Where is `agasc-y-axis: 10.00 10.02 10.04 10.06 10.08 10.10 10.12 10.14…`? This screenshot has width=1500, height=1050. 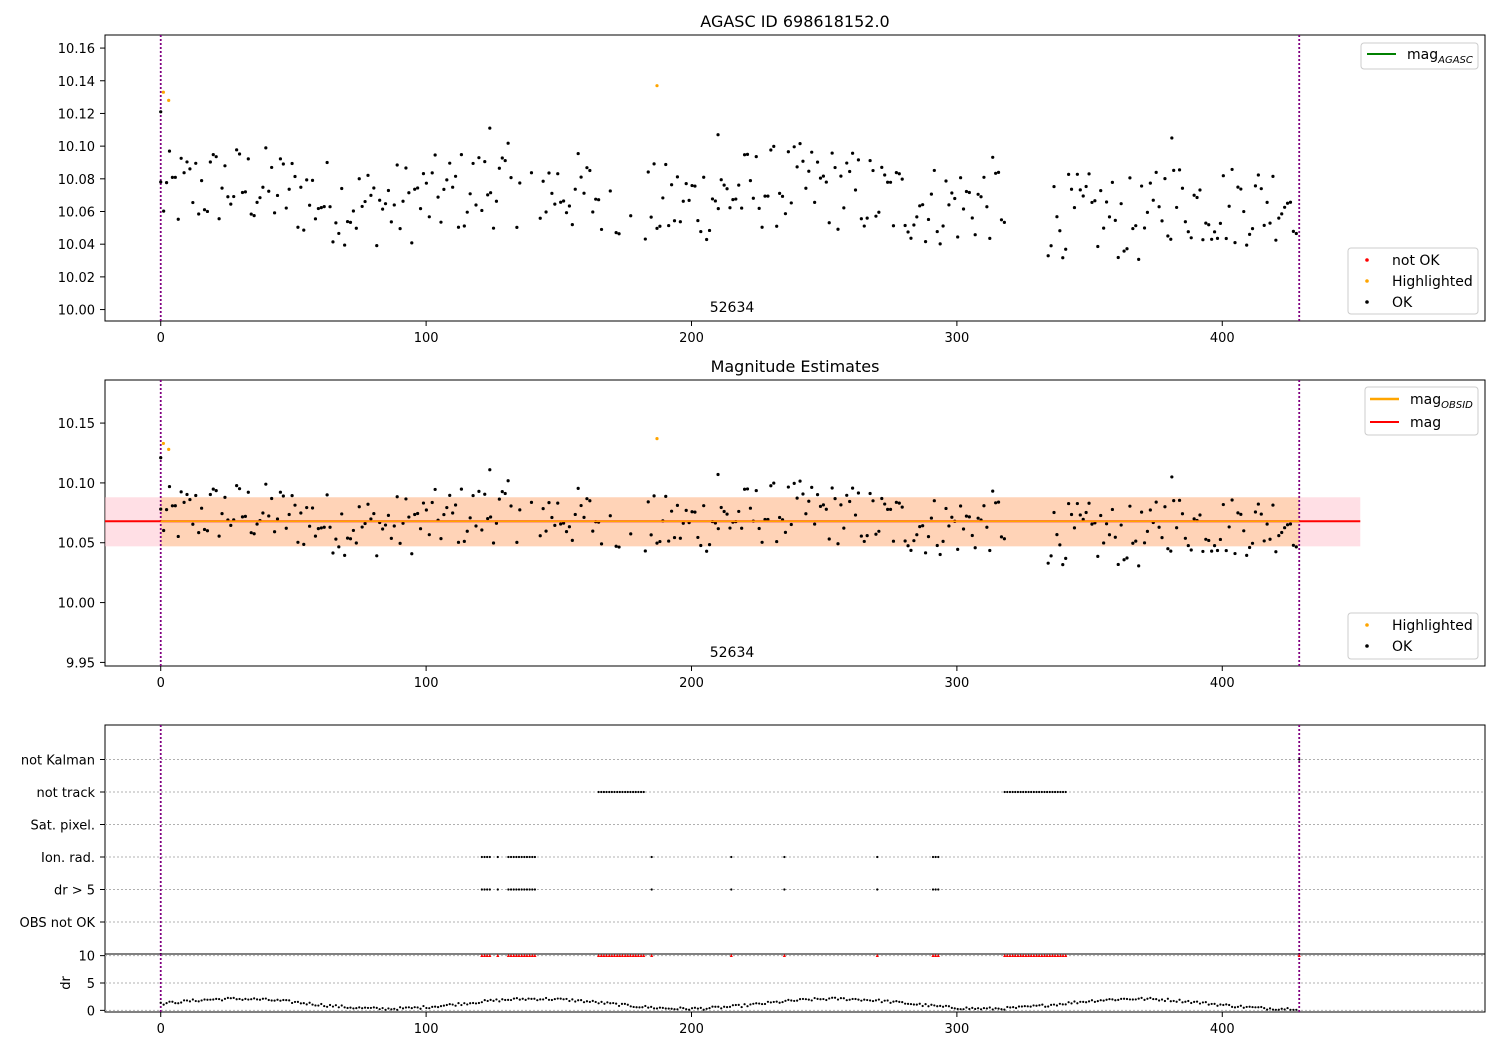
agasc-y-axis: 10.00 10.02 10.04 10.06 10.08 10.10 10.12 10.14… is located at coordinates (81, 180).